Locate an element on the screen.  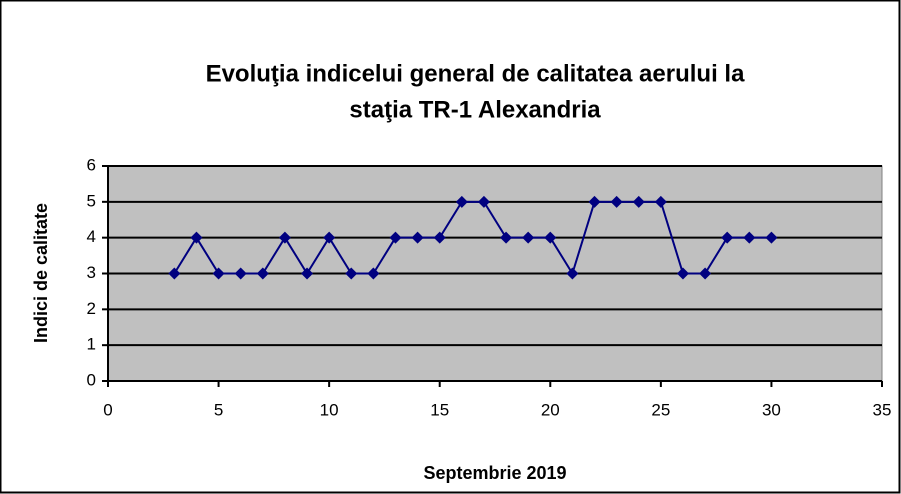
x-tick-label: 15 is located at coordinates (439, 409).